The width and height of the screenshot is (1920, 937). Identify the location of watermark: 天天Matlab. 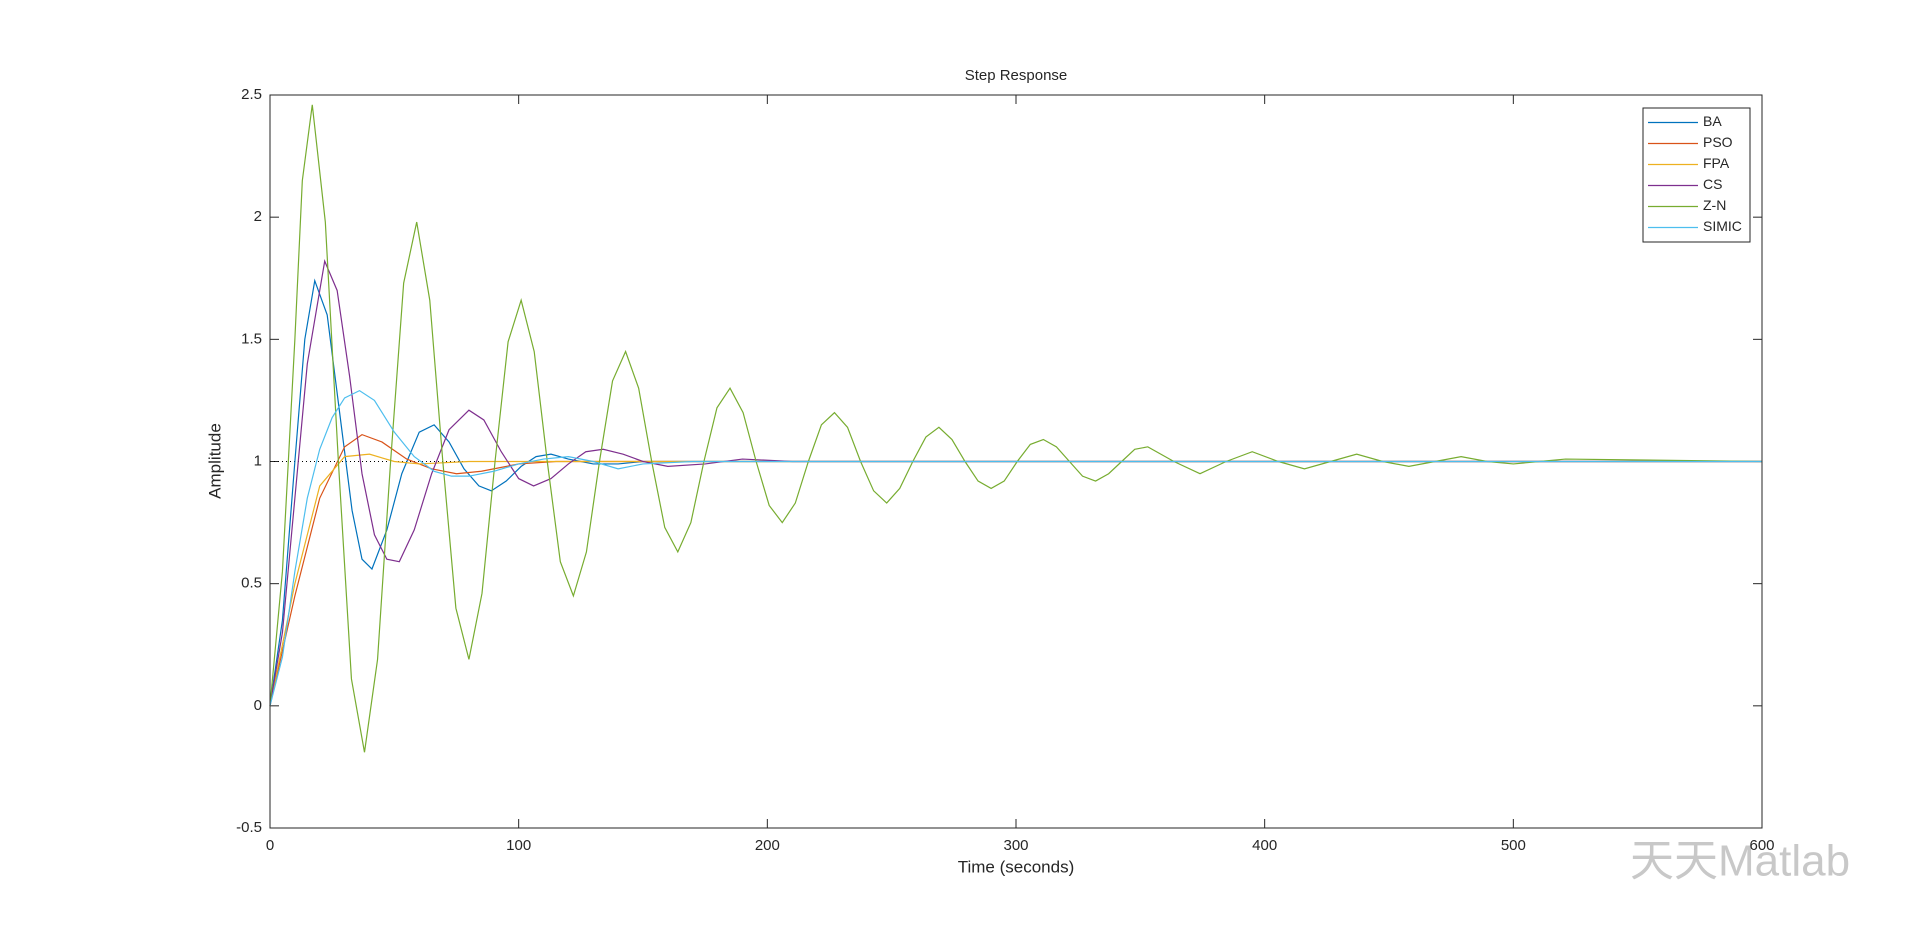
(1740, 861).